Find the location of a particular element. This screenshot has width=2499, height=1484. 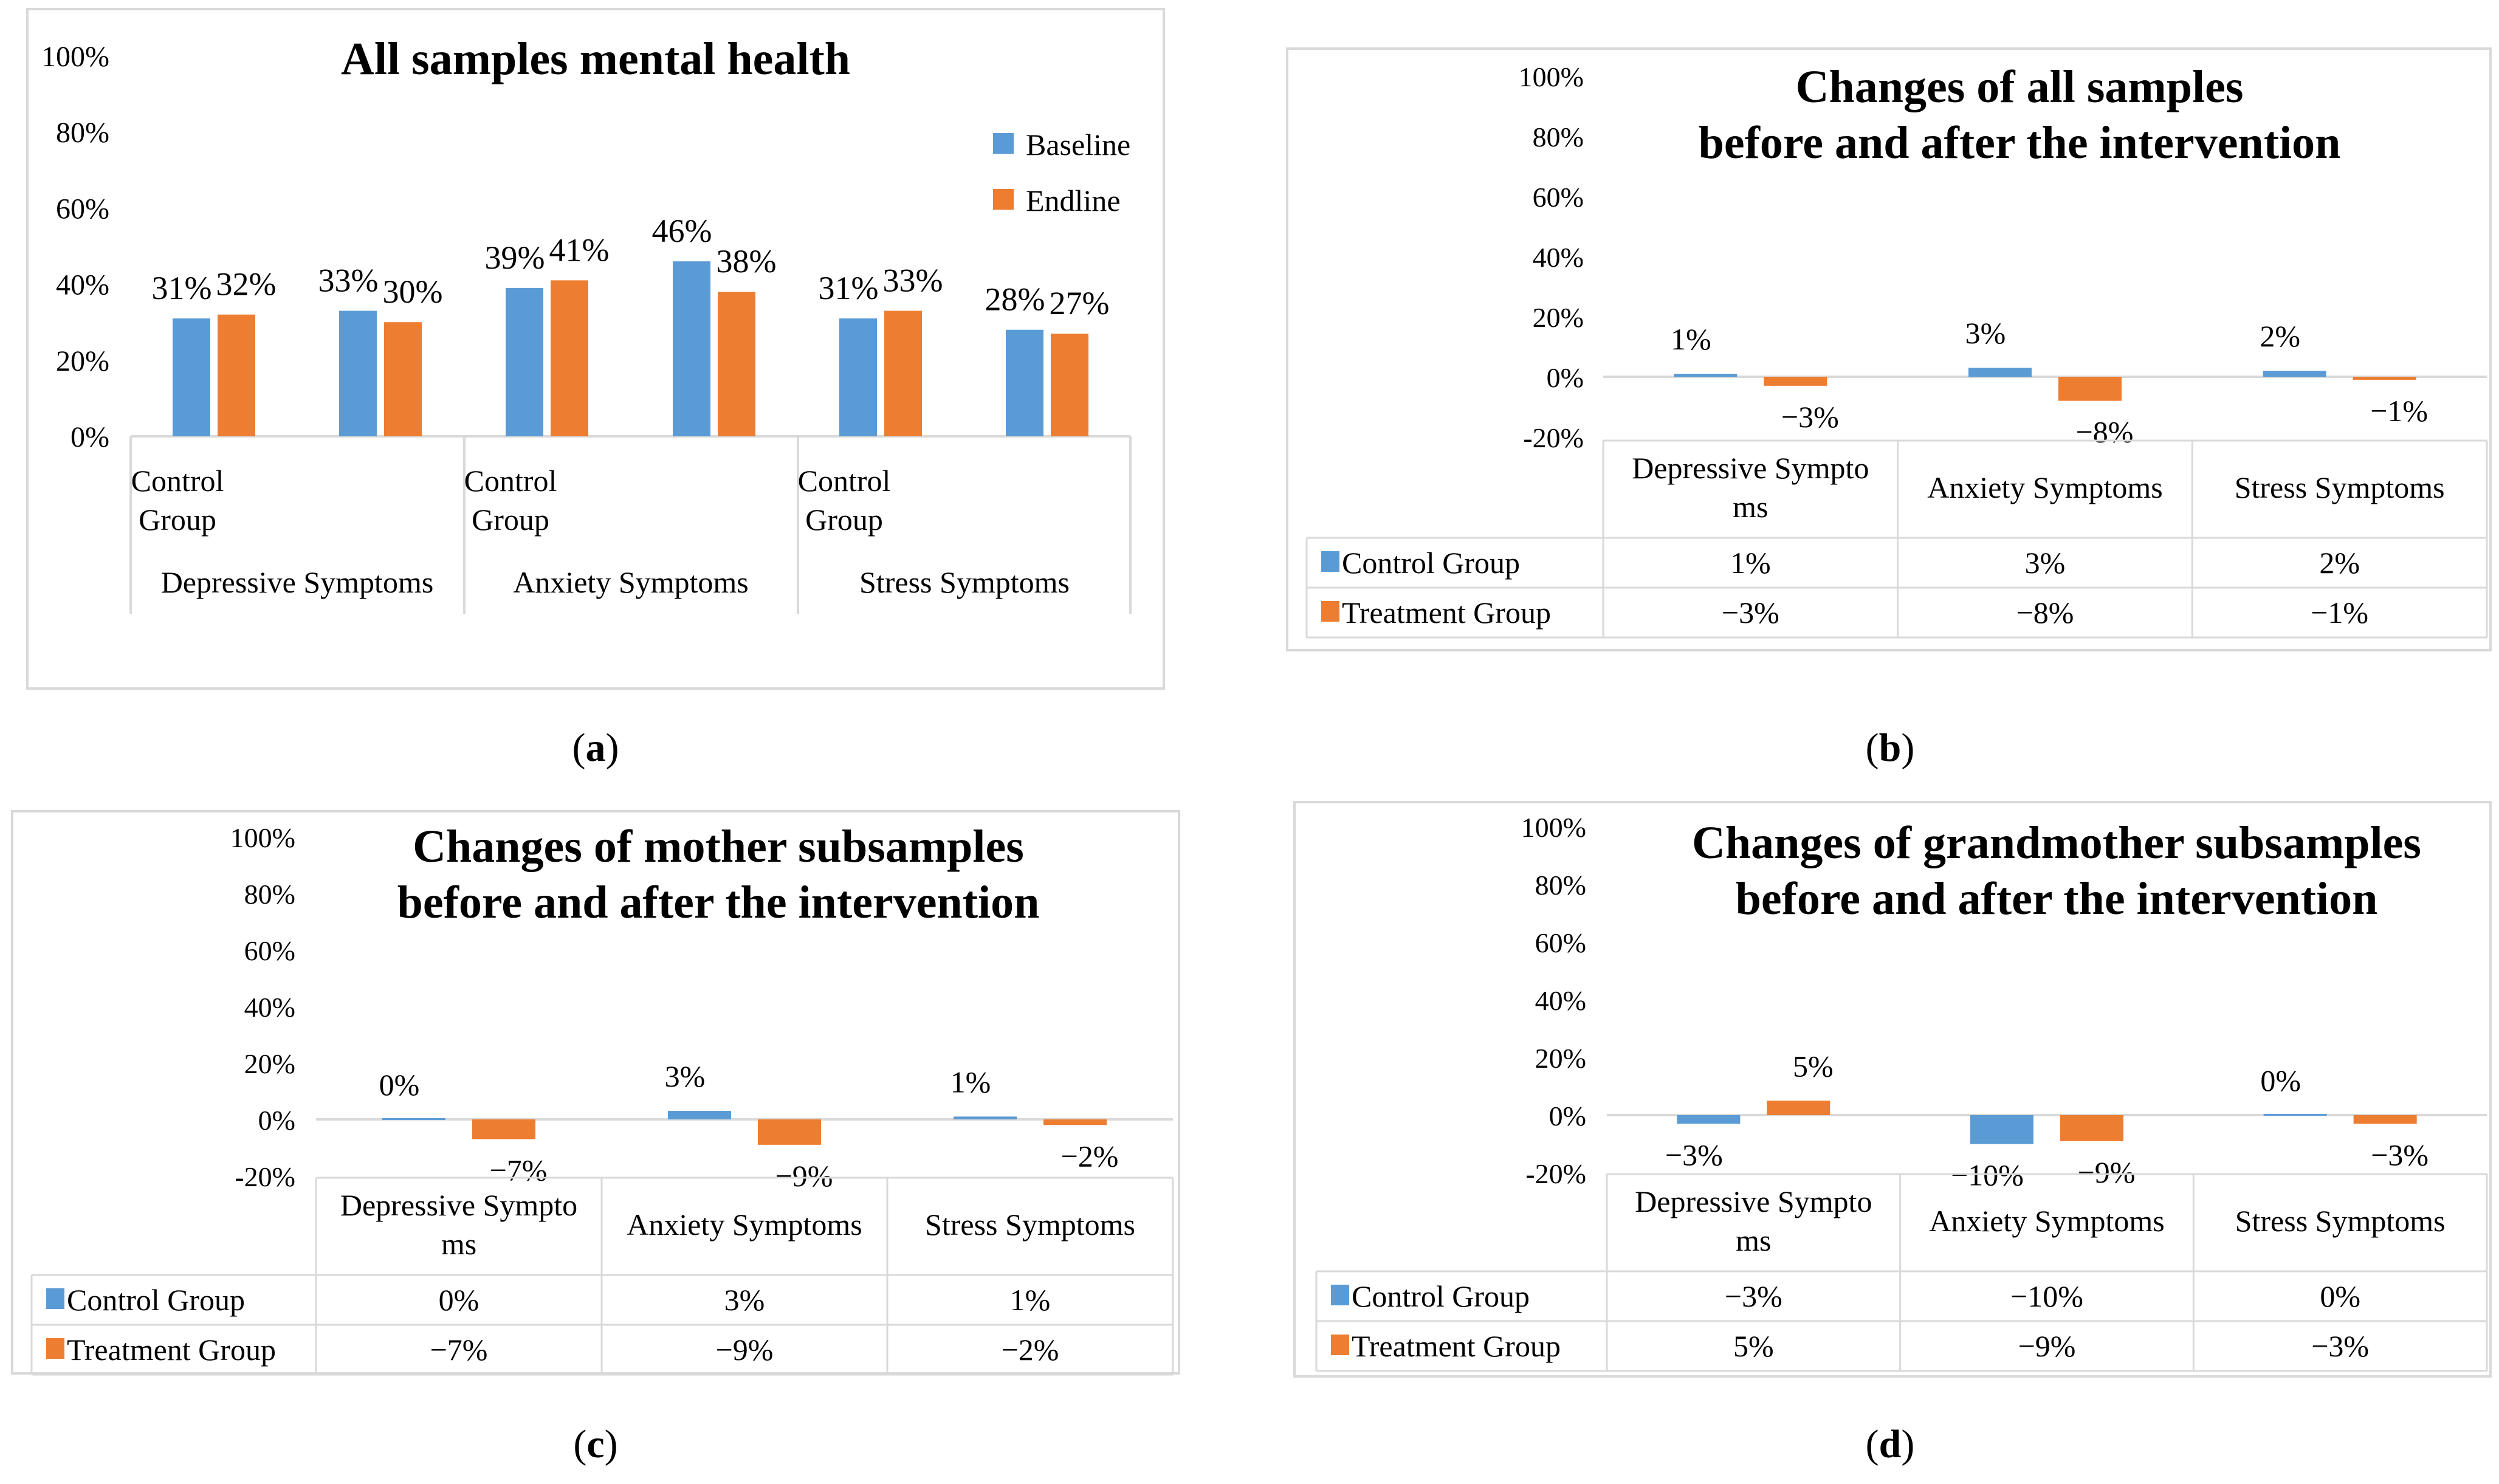

data-label: −1% is located at coordinates (2399, 411).